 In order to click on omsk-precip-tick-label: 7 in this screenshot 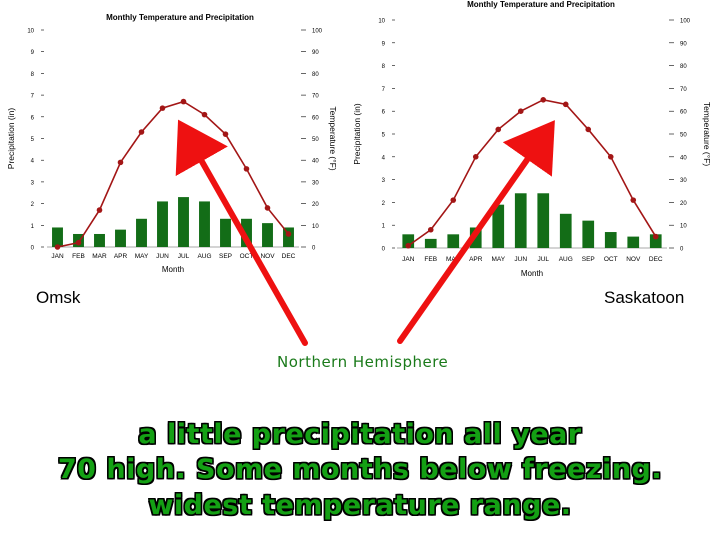, I will do `click(33, 97)`.